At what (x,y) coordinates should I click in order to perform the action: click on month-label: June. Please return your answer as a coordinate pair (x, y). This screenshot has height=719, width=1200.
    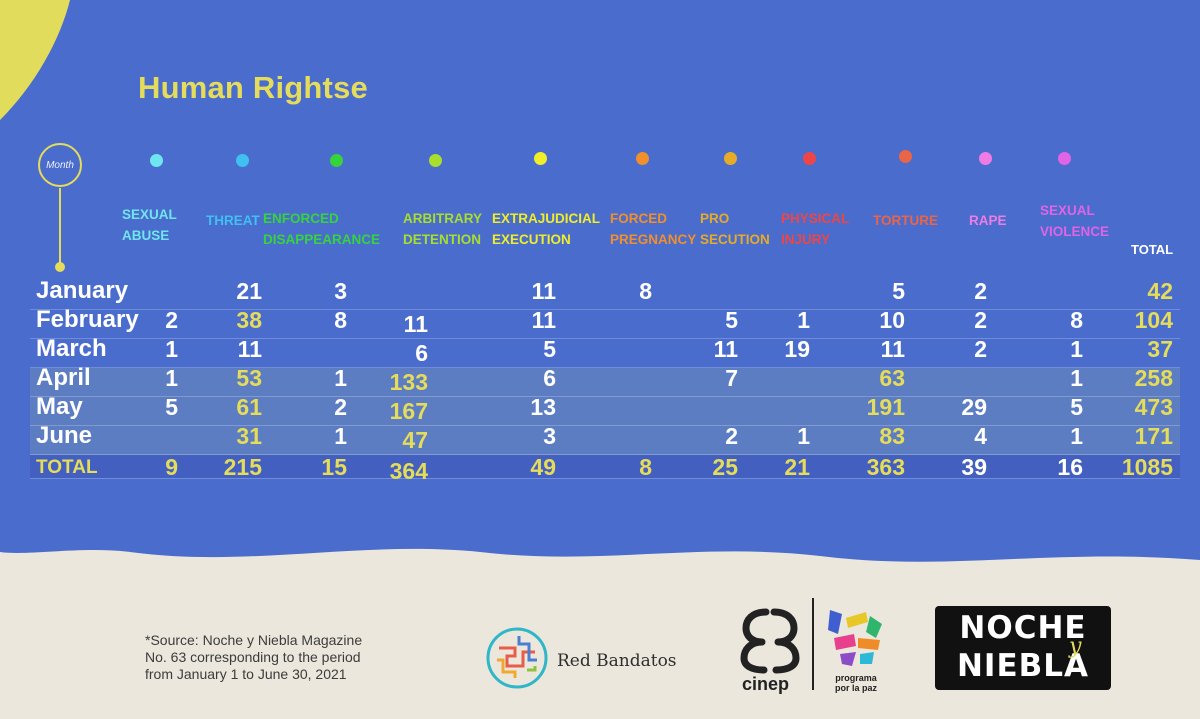
    Looking at the image, I should click on (64, 435).